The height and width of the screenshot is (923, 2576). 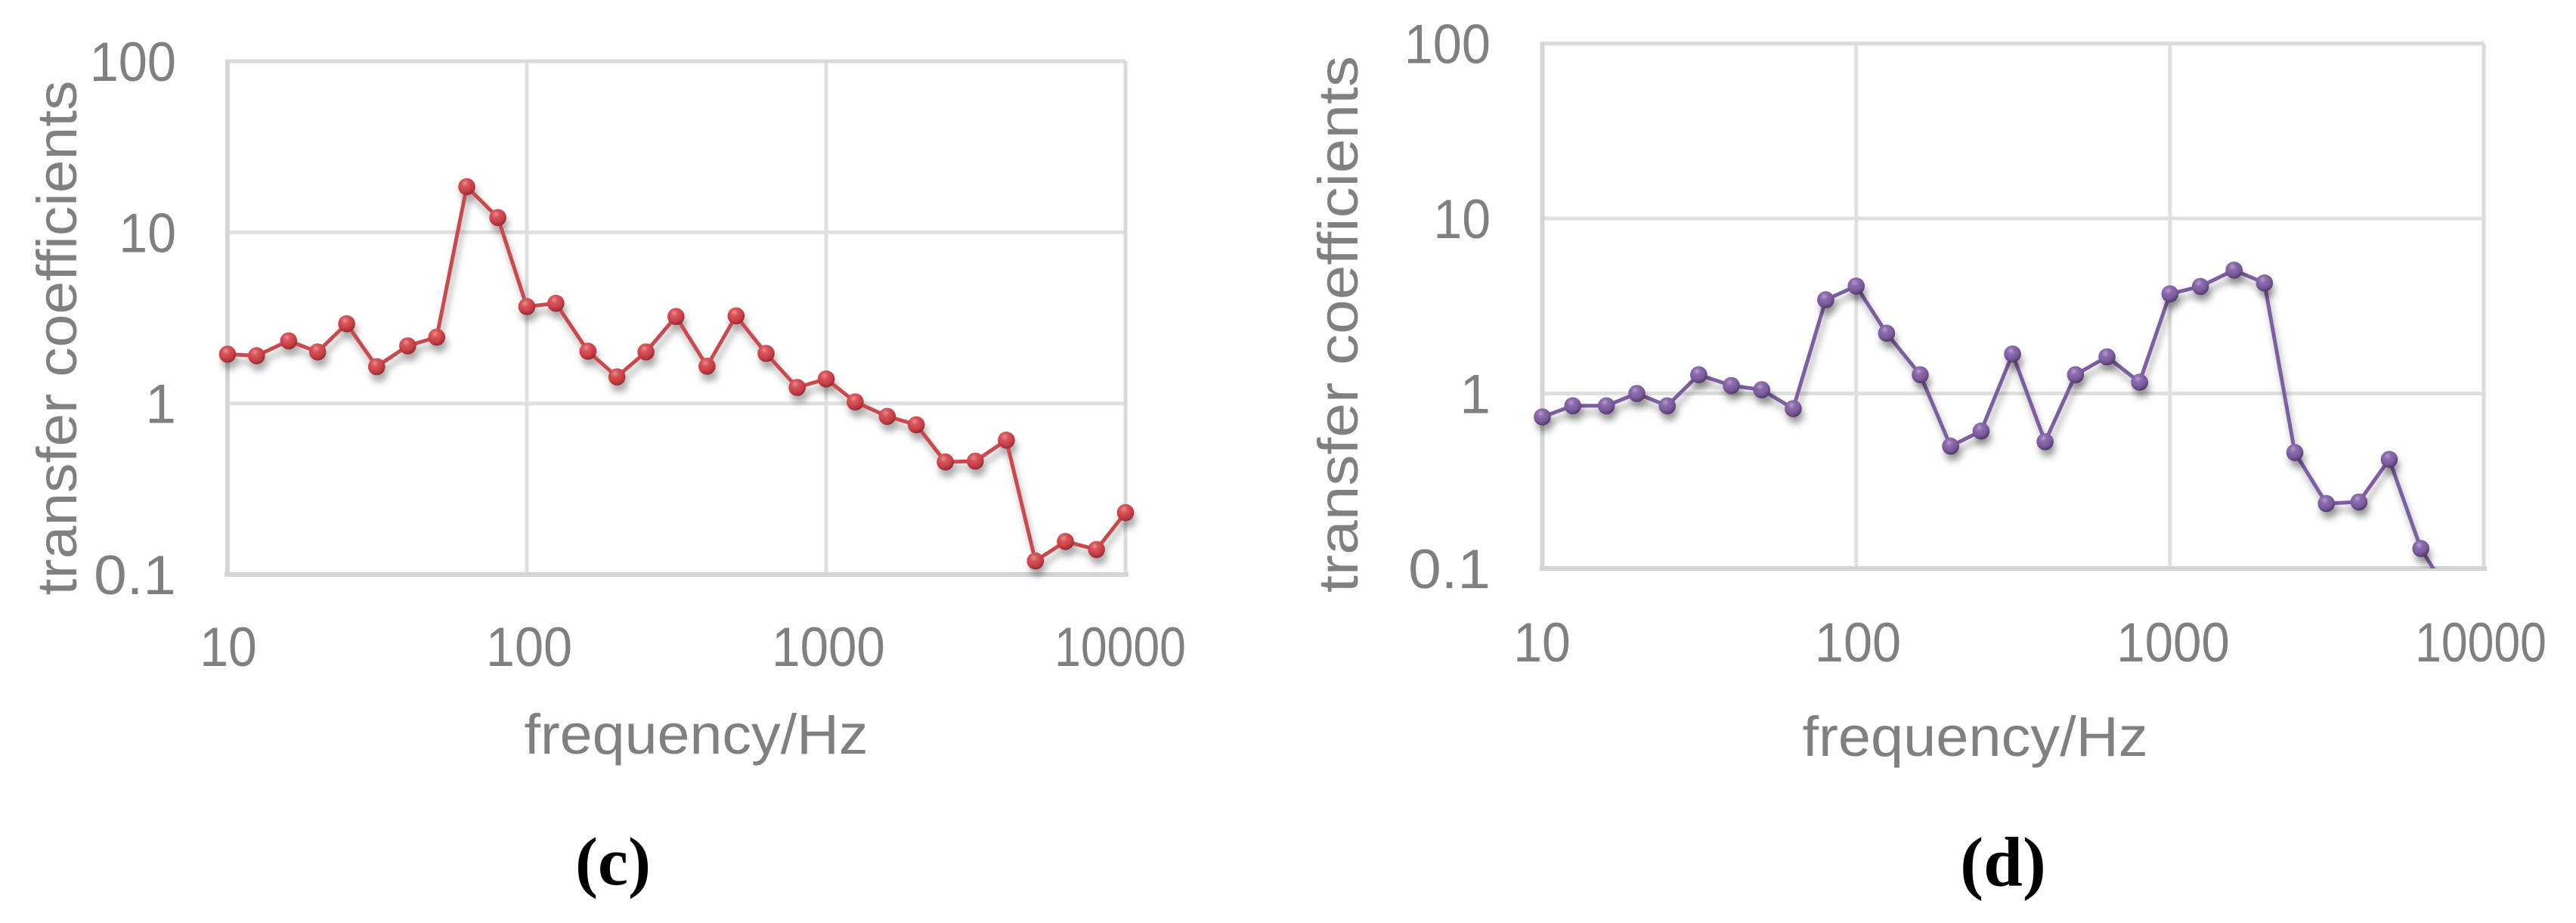 I want to click on svg-text: (d), so click(x=2003, y=863).